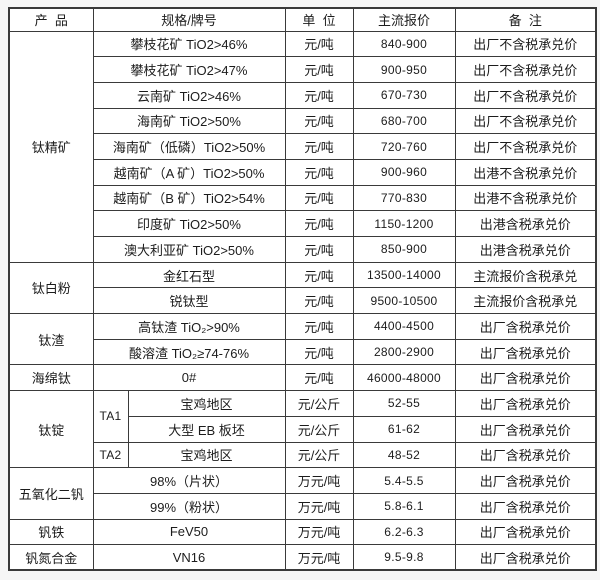 This screenshot has height=580, width=600. Describe the element at coordinates (404, 455) in the screenshot. I see `price-cell: 48-52` at that location.